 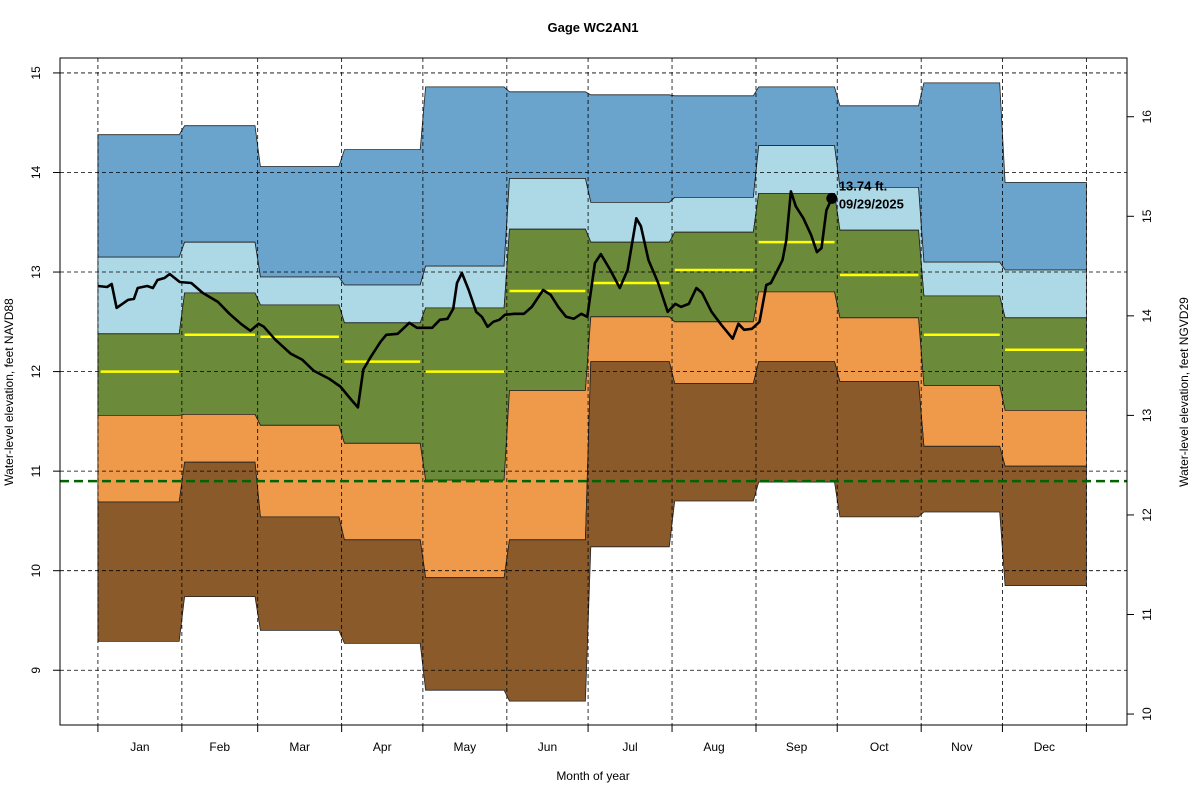 I want to click on x-tick-label-jul: Jul, so click(x=629, y=747).